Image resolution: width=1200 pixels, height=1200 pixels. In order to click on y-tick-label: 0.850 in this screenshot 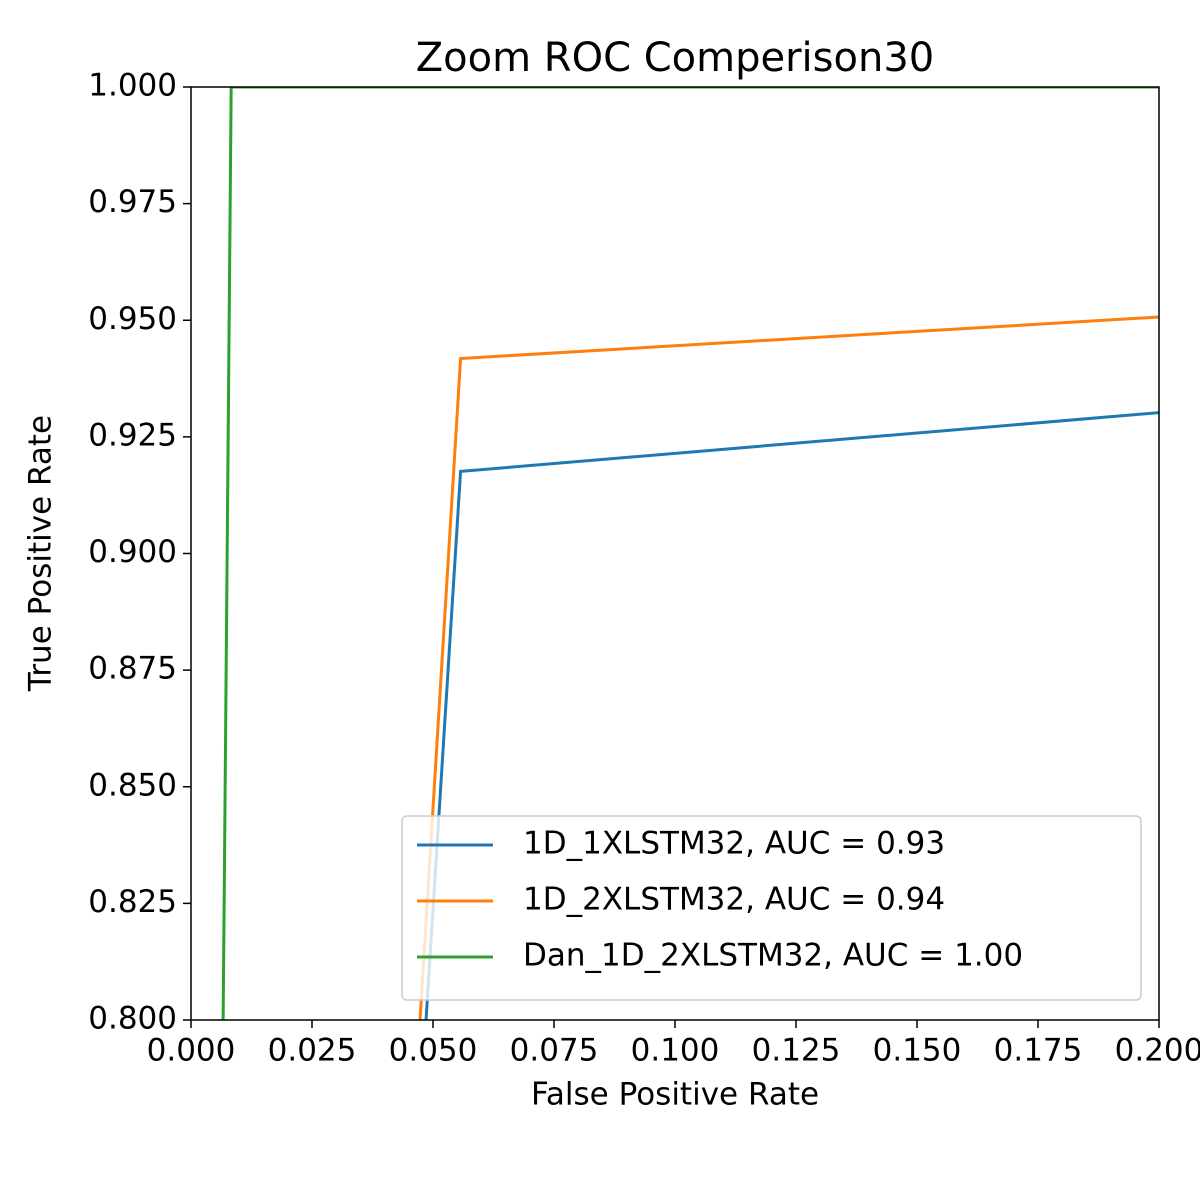, I will do `click(132, 785)`.